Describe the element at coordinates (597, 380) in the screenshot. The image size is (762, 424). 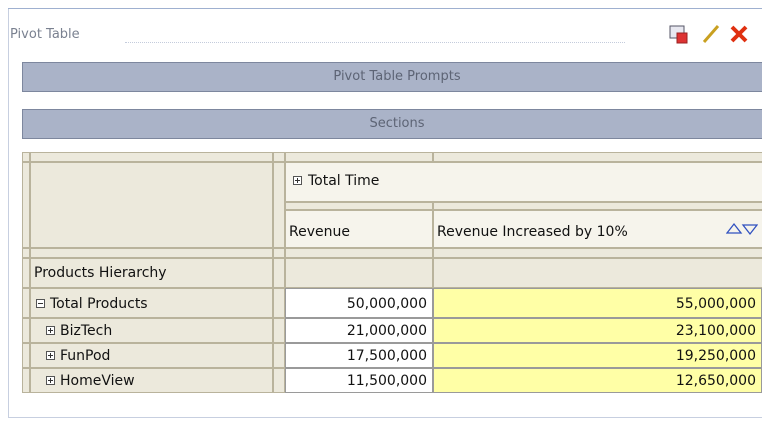
I see `value-cell: 12,650,000` at that location.